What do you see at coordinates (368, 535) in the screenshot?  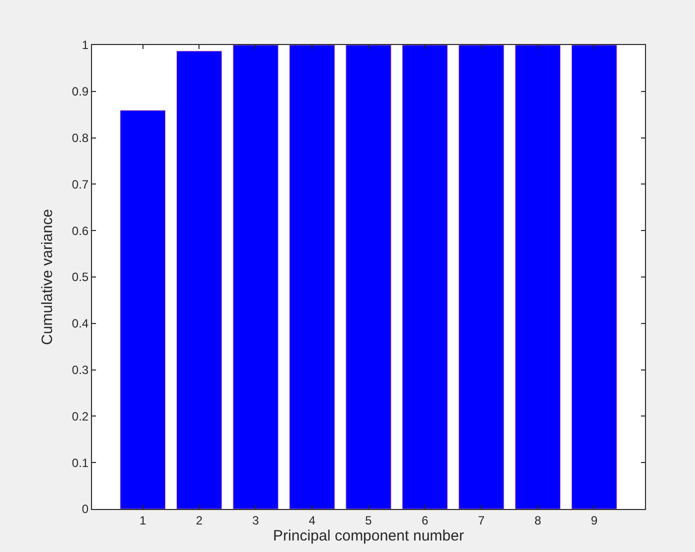 I see `x-axis-title: Principal component number` at bounding box center [368, 535].